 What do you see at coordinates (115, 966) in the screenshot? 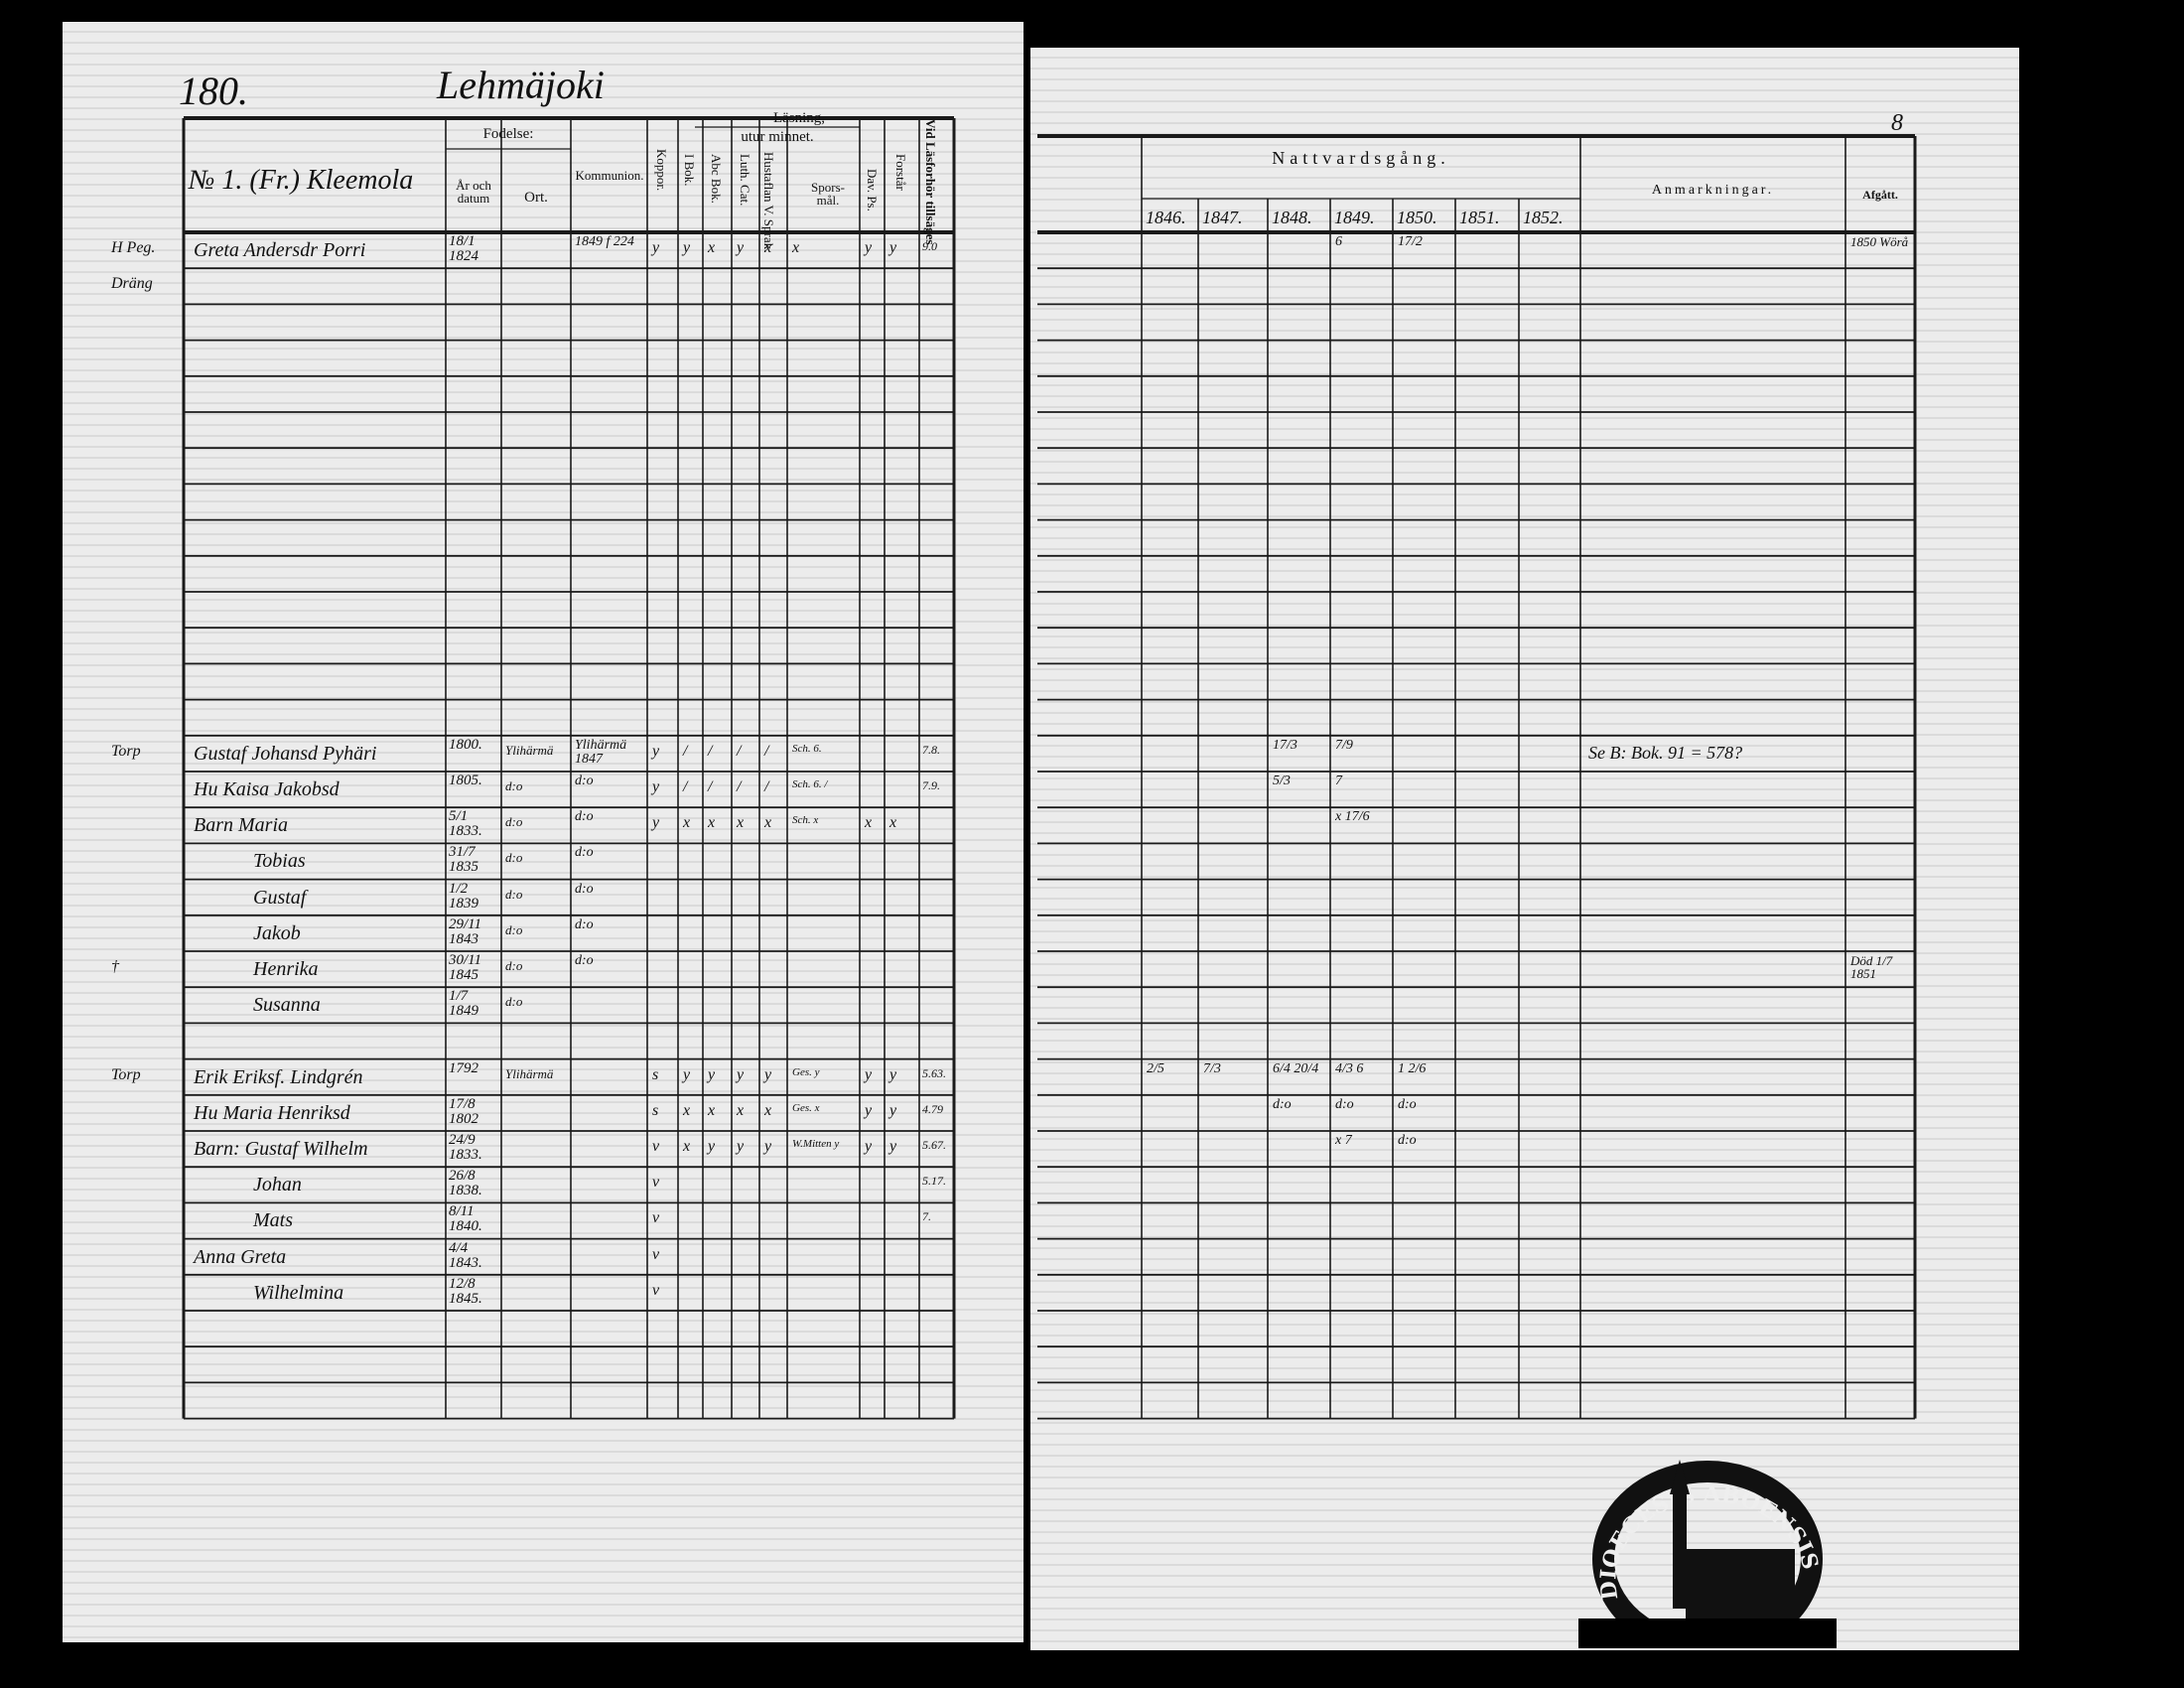
I see `margin-note: †` at bounding box center [115, 966].